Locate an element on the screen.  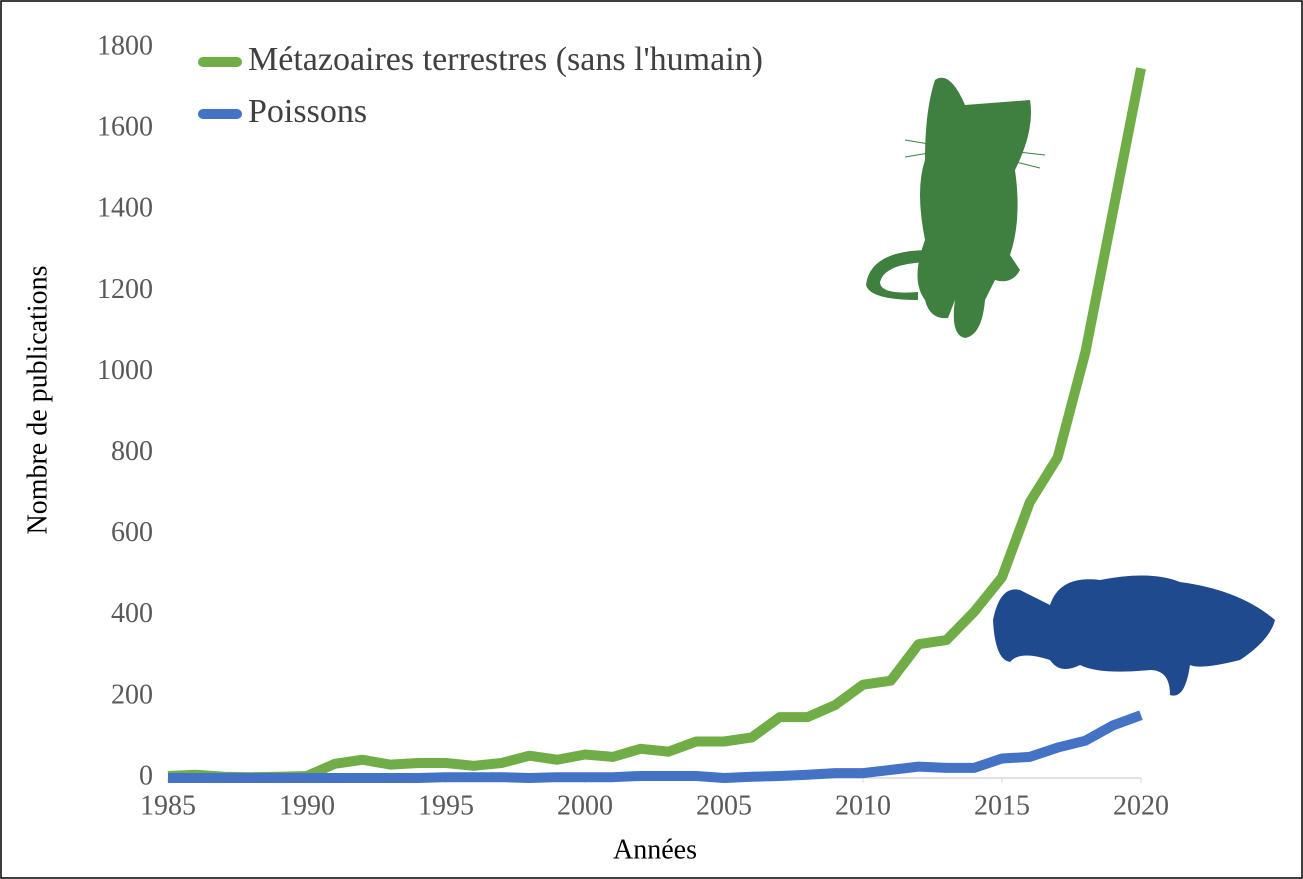
x-tick-label: 2000 is located at coordinates (585, 805).